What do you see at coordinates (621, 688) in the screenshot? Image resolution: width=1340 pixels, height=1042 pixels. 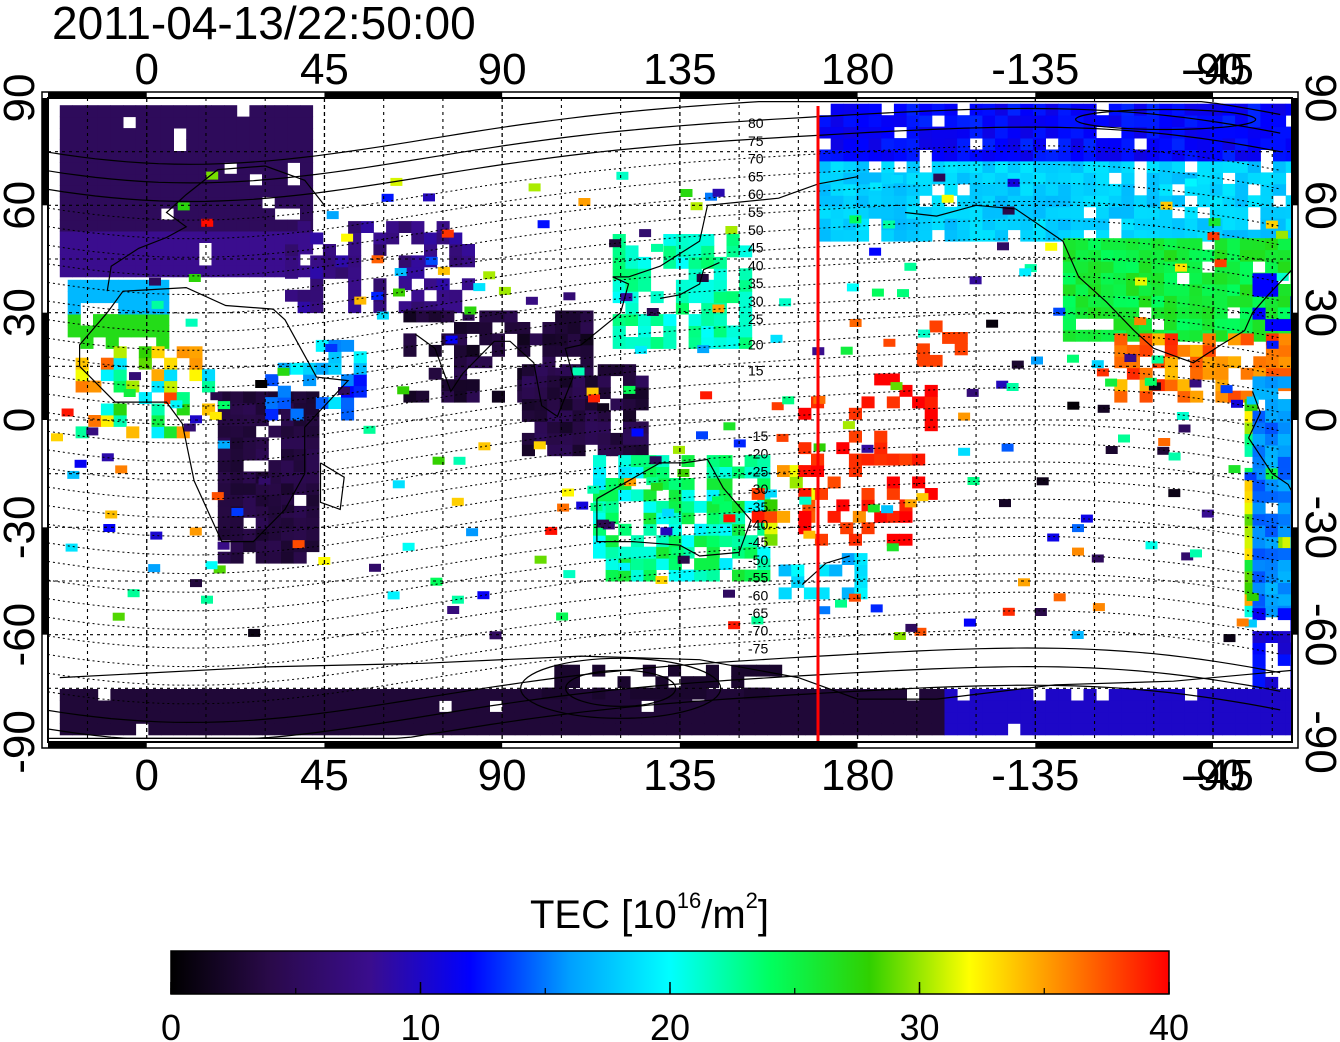 I see `mag-pole-contour` at bounding box center [621, 688].